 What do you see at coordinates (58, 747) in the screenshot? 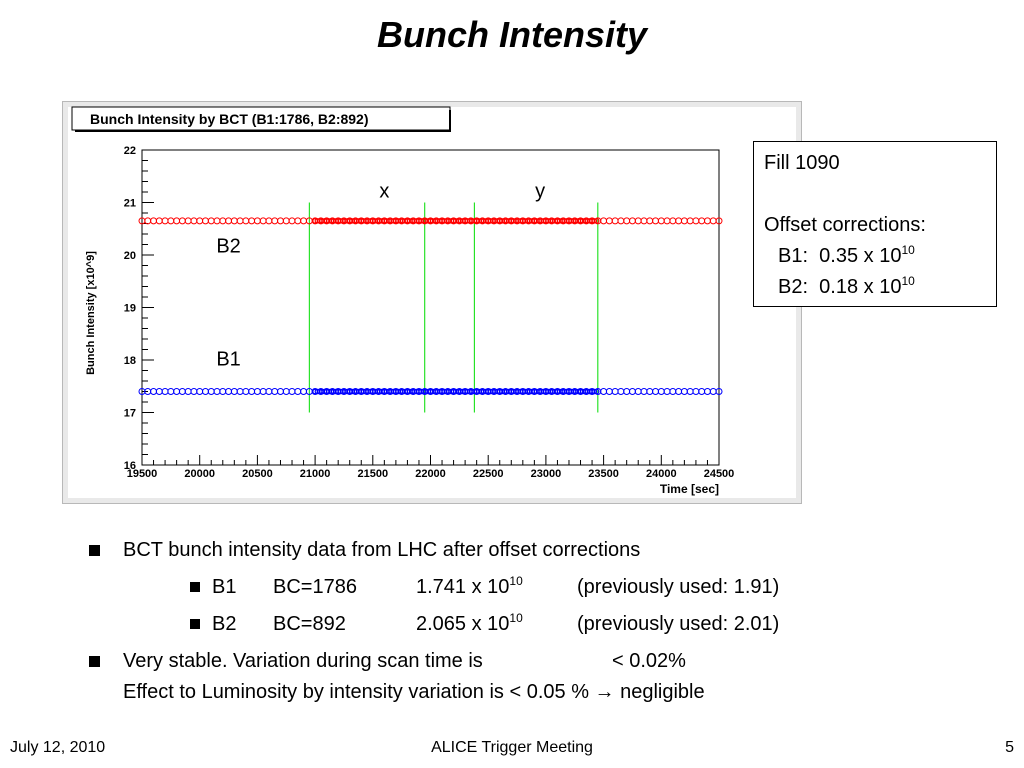
I see `footer-date: July 12, 2010` at bounding box center [58, 747].